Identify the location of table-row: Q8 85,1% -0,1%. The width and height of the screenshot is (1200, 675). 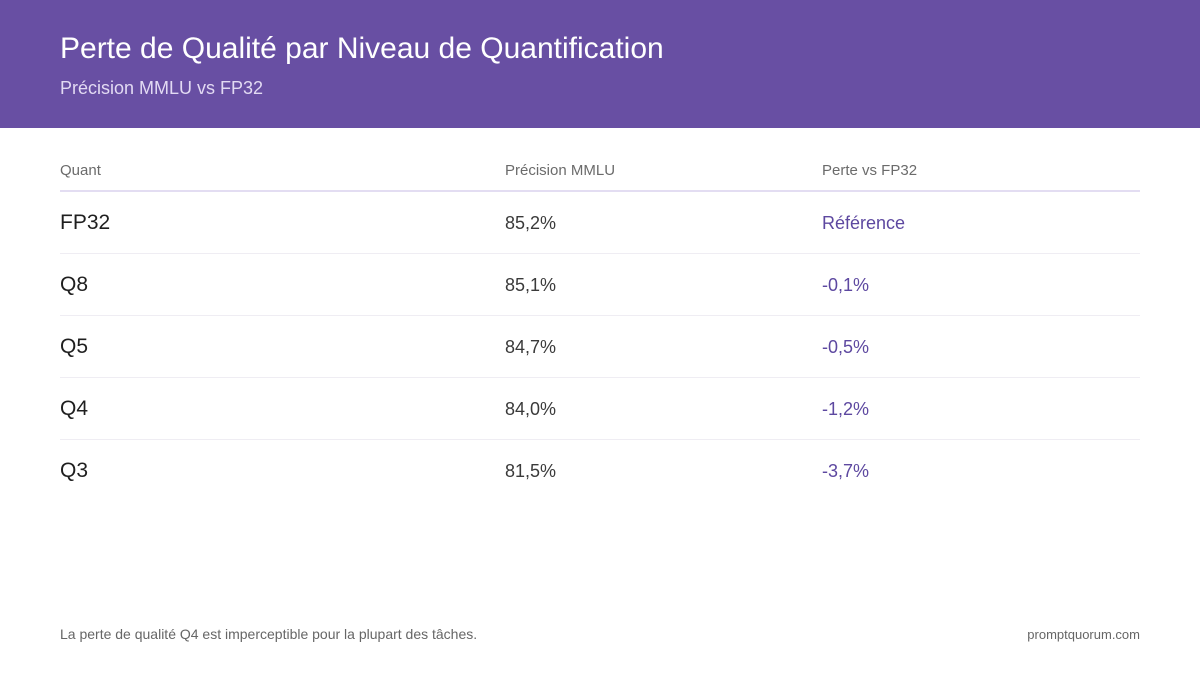
(600, 285).